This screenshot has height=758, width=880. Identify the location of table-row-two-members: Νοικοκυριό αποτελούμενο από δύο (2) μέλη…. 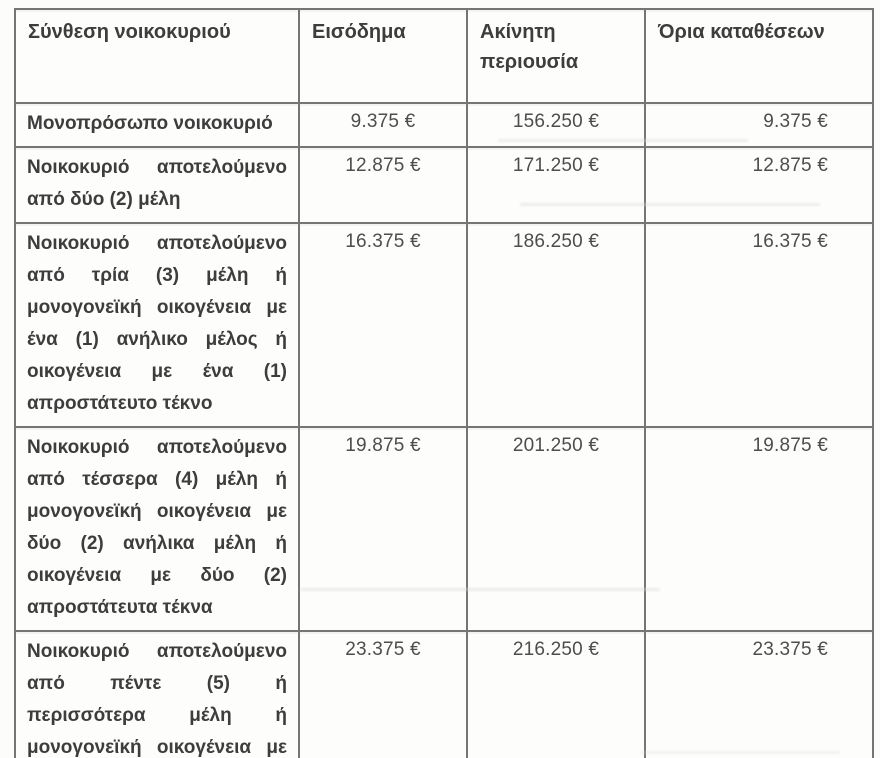
(444, 185).